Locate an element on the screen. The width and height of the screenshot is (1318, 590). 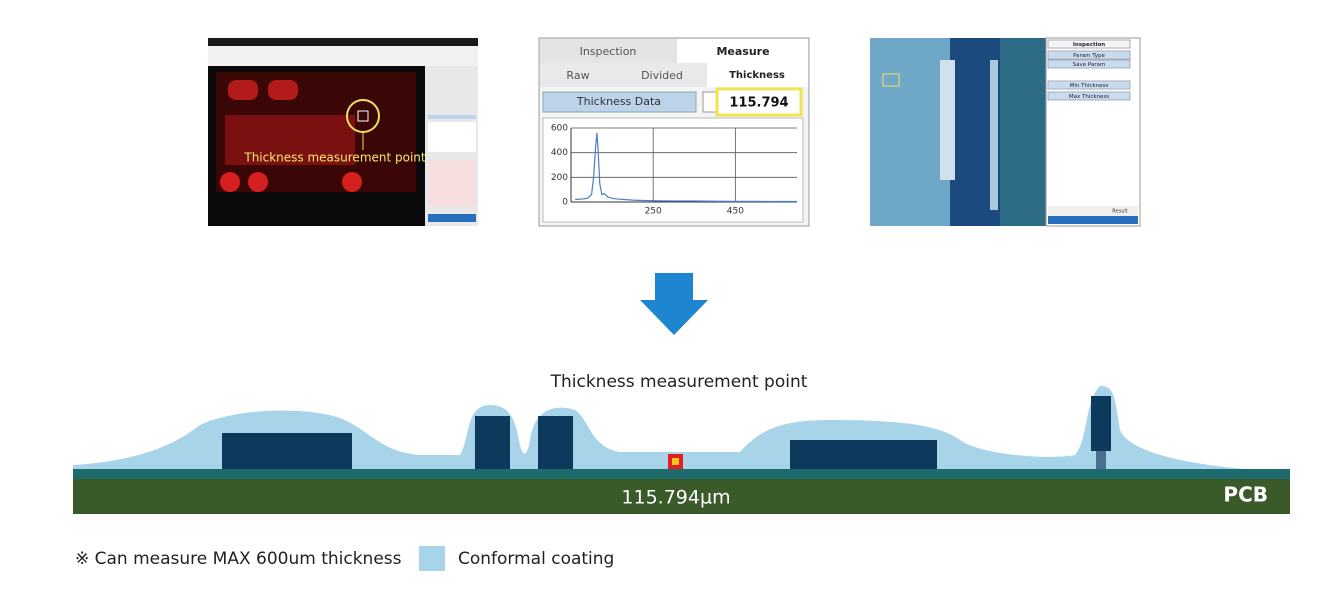
x-tick-label: 250 is located at coordinates (653, 212).